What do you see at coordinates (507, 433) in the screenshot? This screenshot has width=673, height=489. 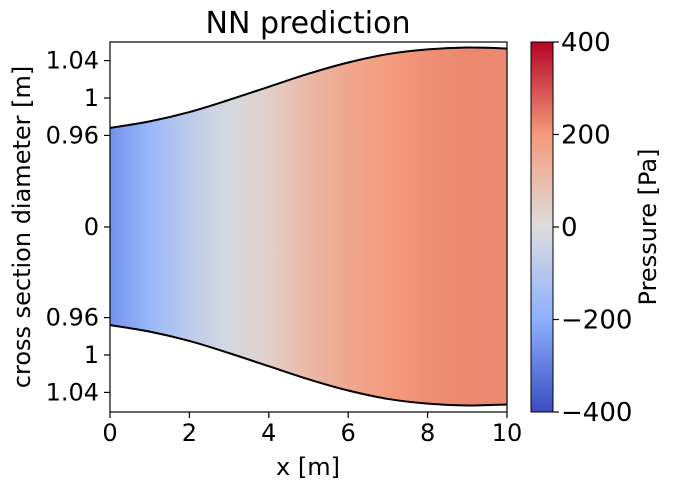 I see `x-tick-label: 10` at bounding box center [507, 433].